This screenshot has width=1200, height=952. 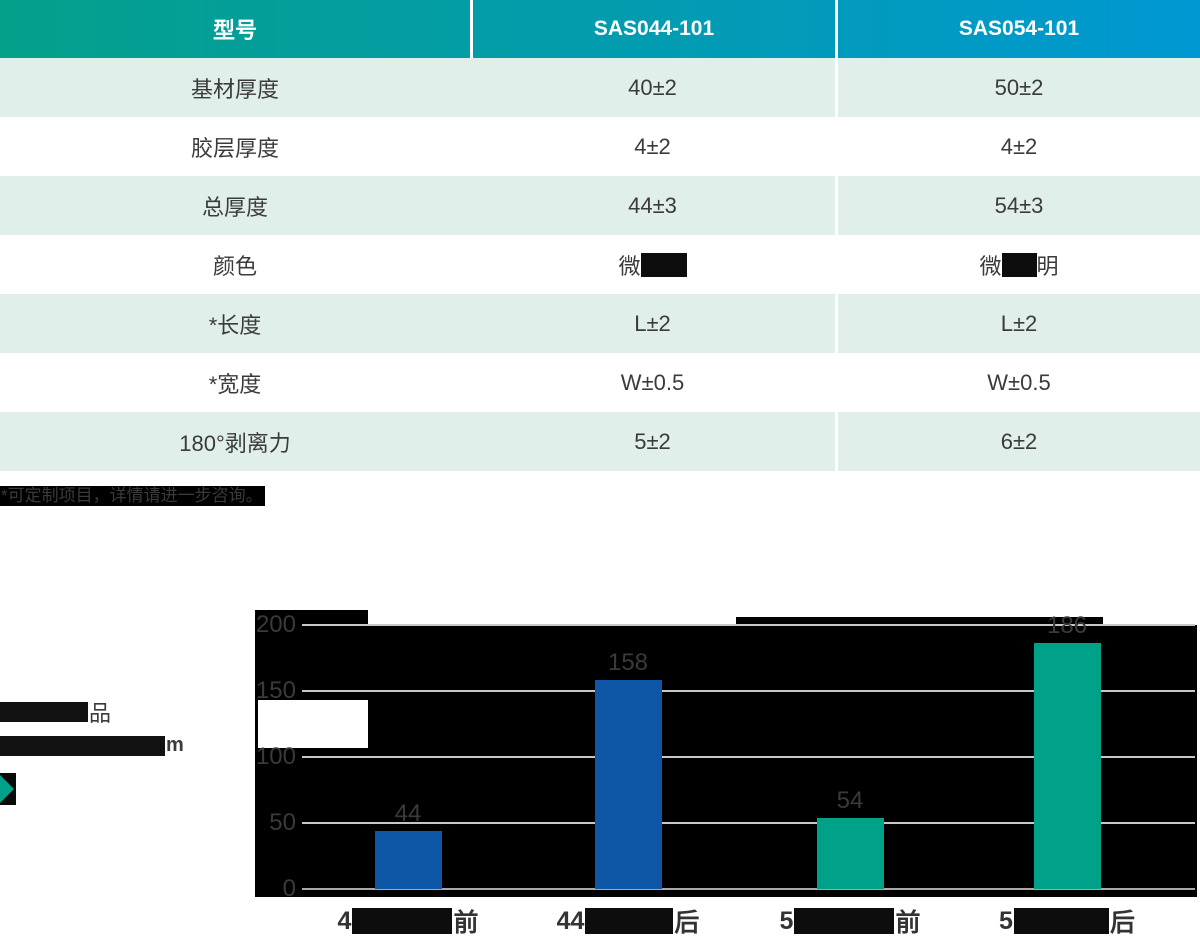 I want to click on redacted-line-2: m, so click(x=92, y=745).